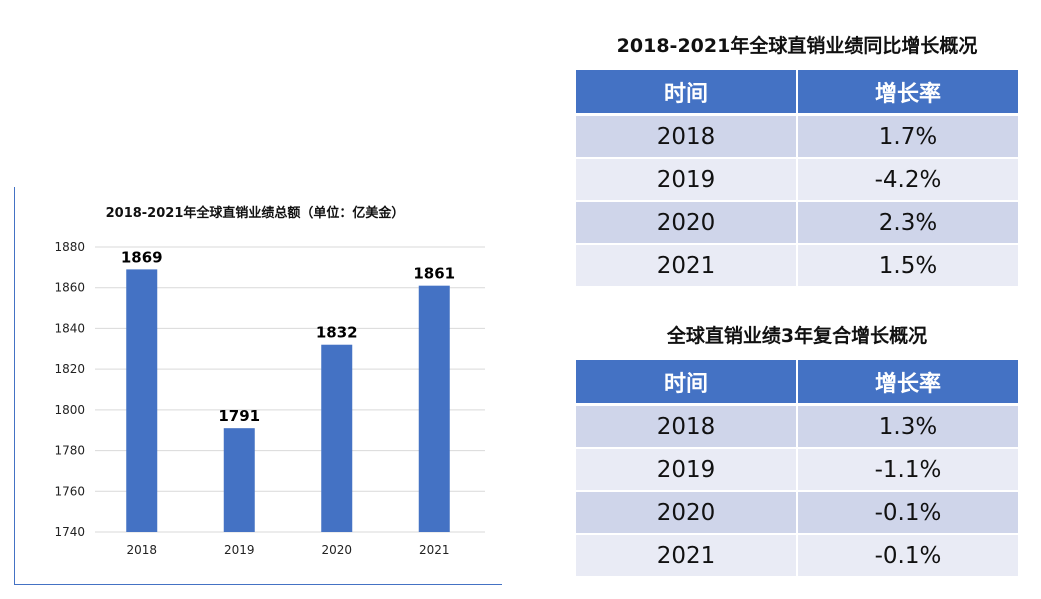  Describe the element at coordinates (687, 426) in the screenshot. I see `cagr-year-cell: 2018` at that location.